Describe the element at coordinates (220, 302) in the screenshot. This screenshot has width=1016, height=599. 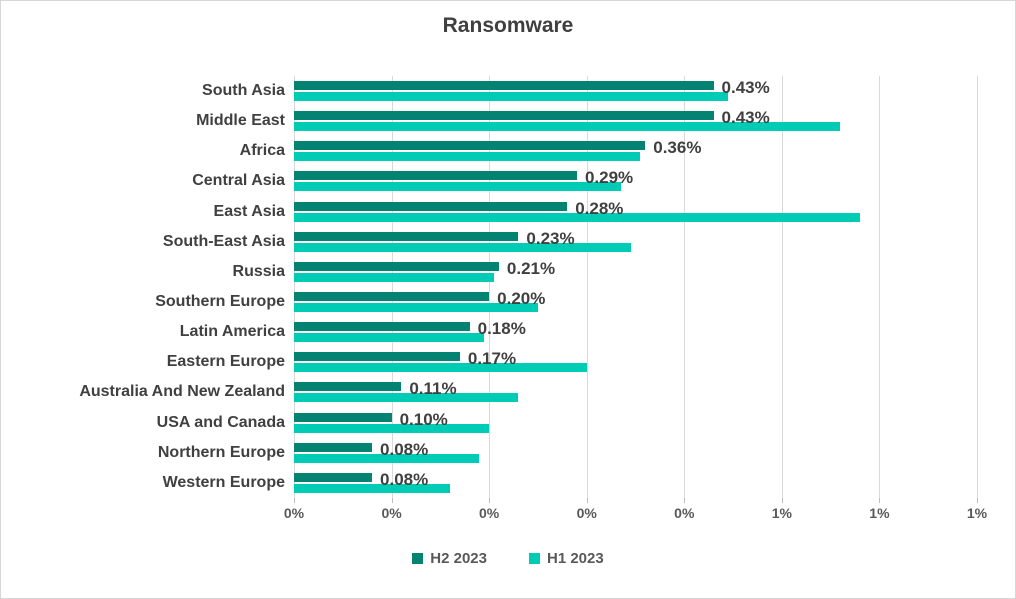
I see `y-axis-label: Southern Europe` at that location.